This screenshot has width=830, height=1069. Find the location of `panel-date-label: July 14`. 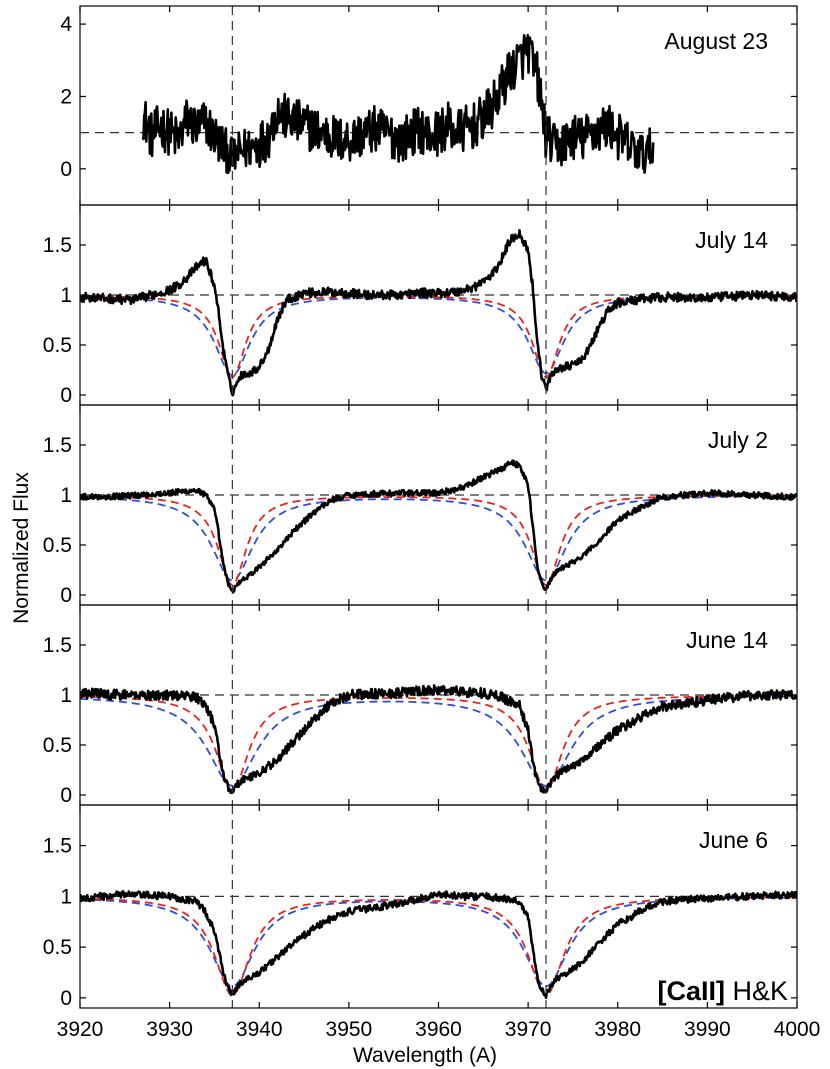

panel-date-label: July 14 is located at coordinates (731, 240).